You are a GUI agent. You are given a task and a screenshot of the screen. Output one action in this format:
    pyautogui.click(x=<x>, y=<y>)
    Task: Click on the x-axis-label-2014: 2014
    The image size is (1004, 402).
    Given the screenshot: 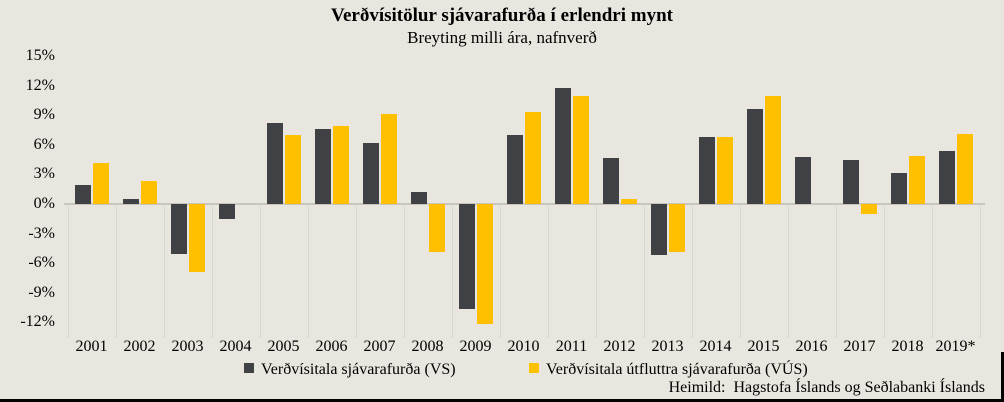 What is the action you would take?
    pyautogui.click(x=715, y=346)
    